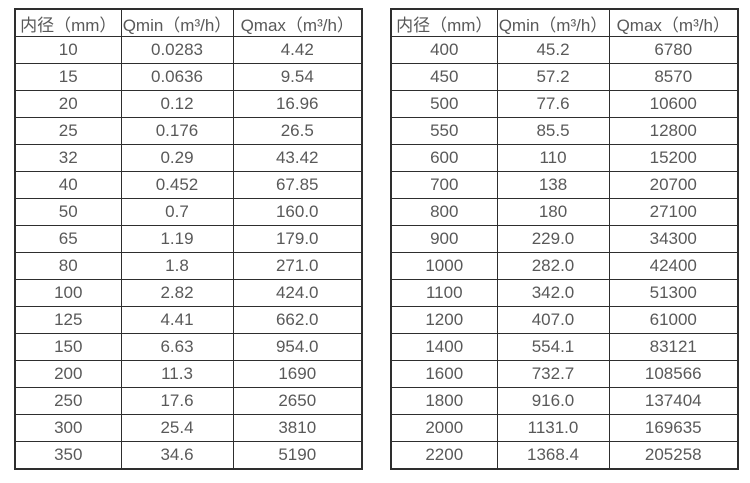  Describe the element at coordinates (553, 293) in the screenshot. I see `table-cell: 342.0` at that location.